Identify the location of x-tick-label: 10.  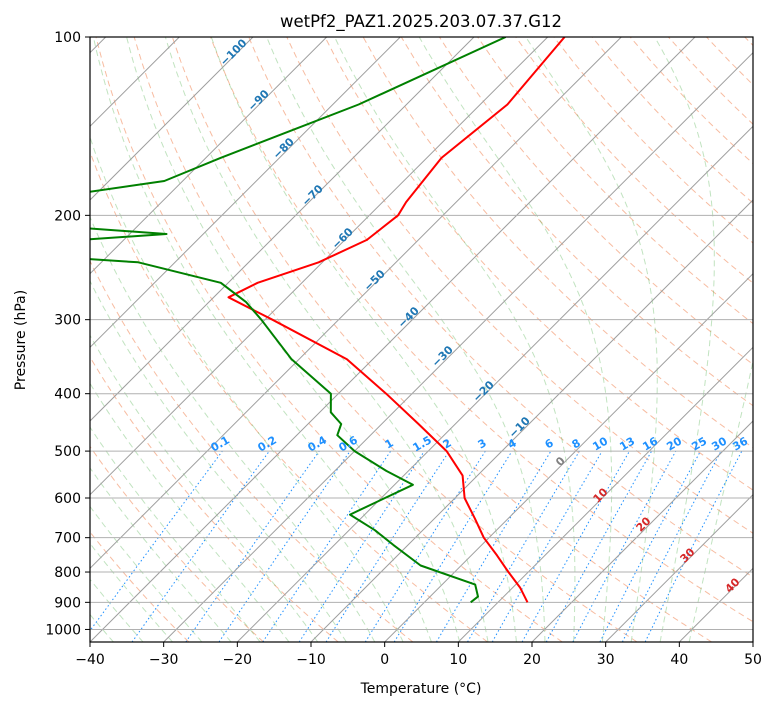
(458, 660).